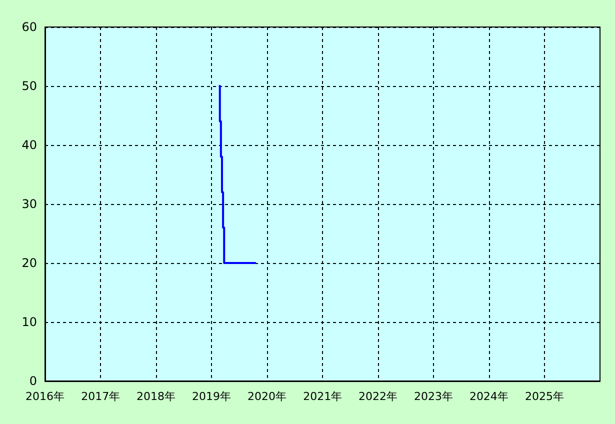 The height and width of the screenshot is (424, 615). What do you see at coordinates (266, 396) in the screenshot?
I see `x-tick-label: 2020年` at bounding box center [266, 396].